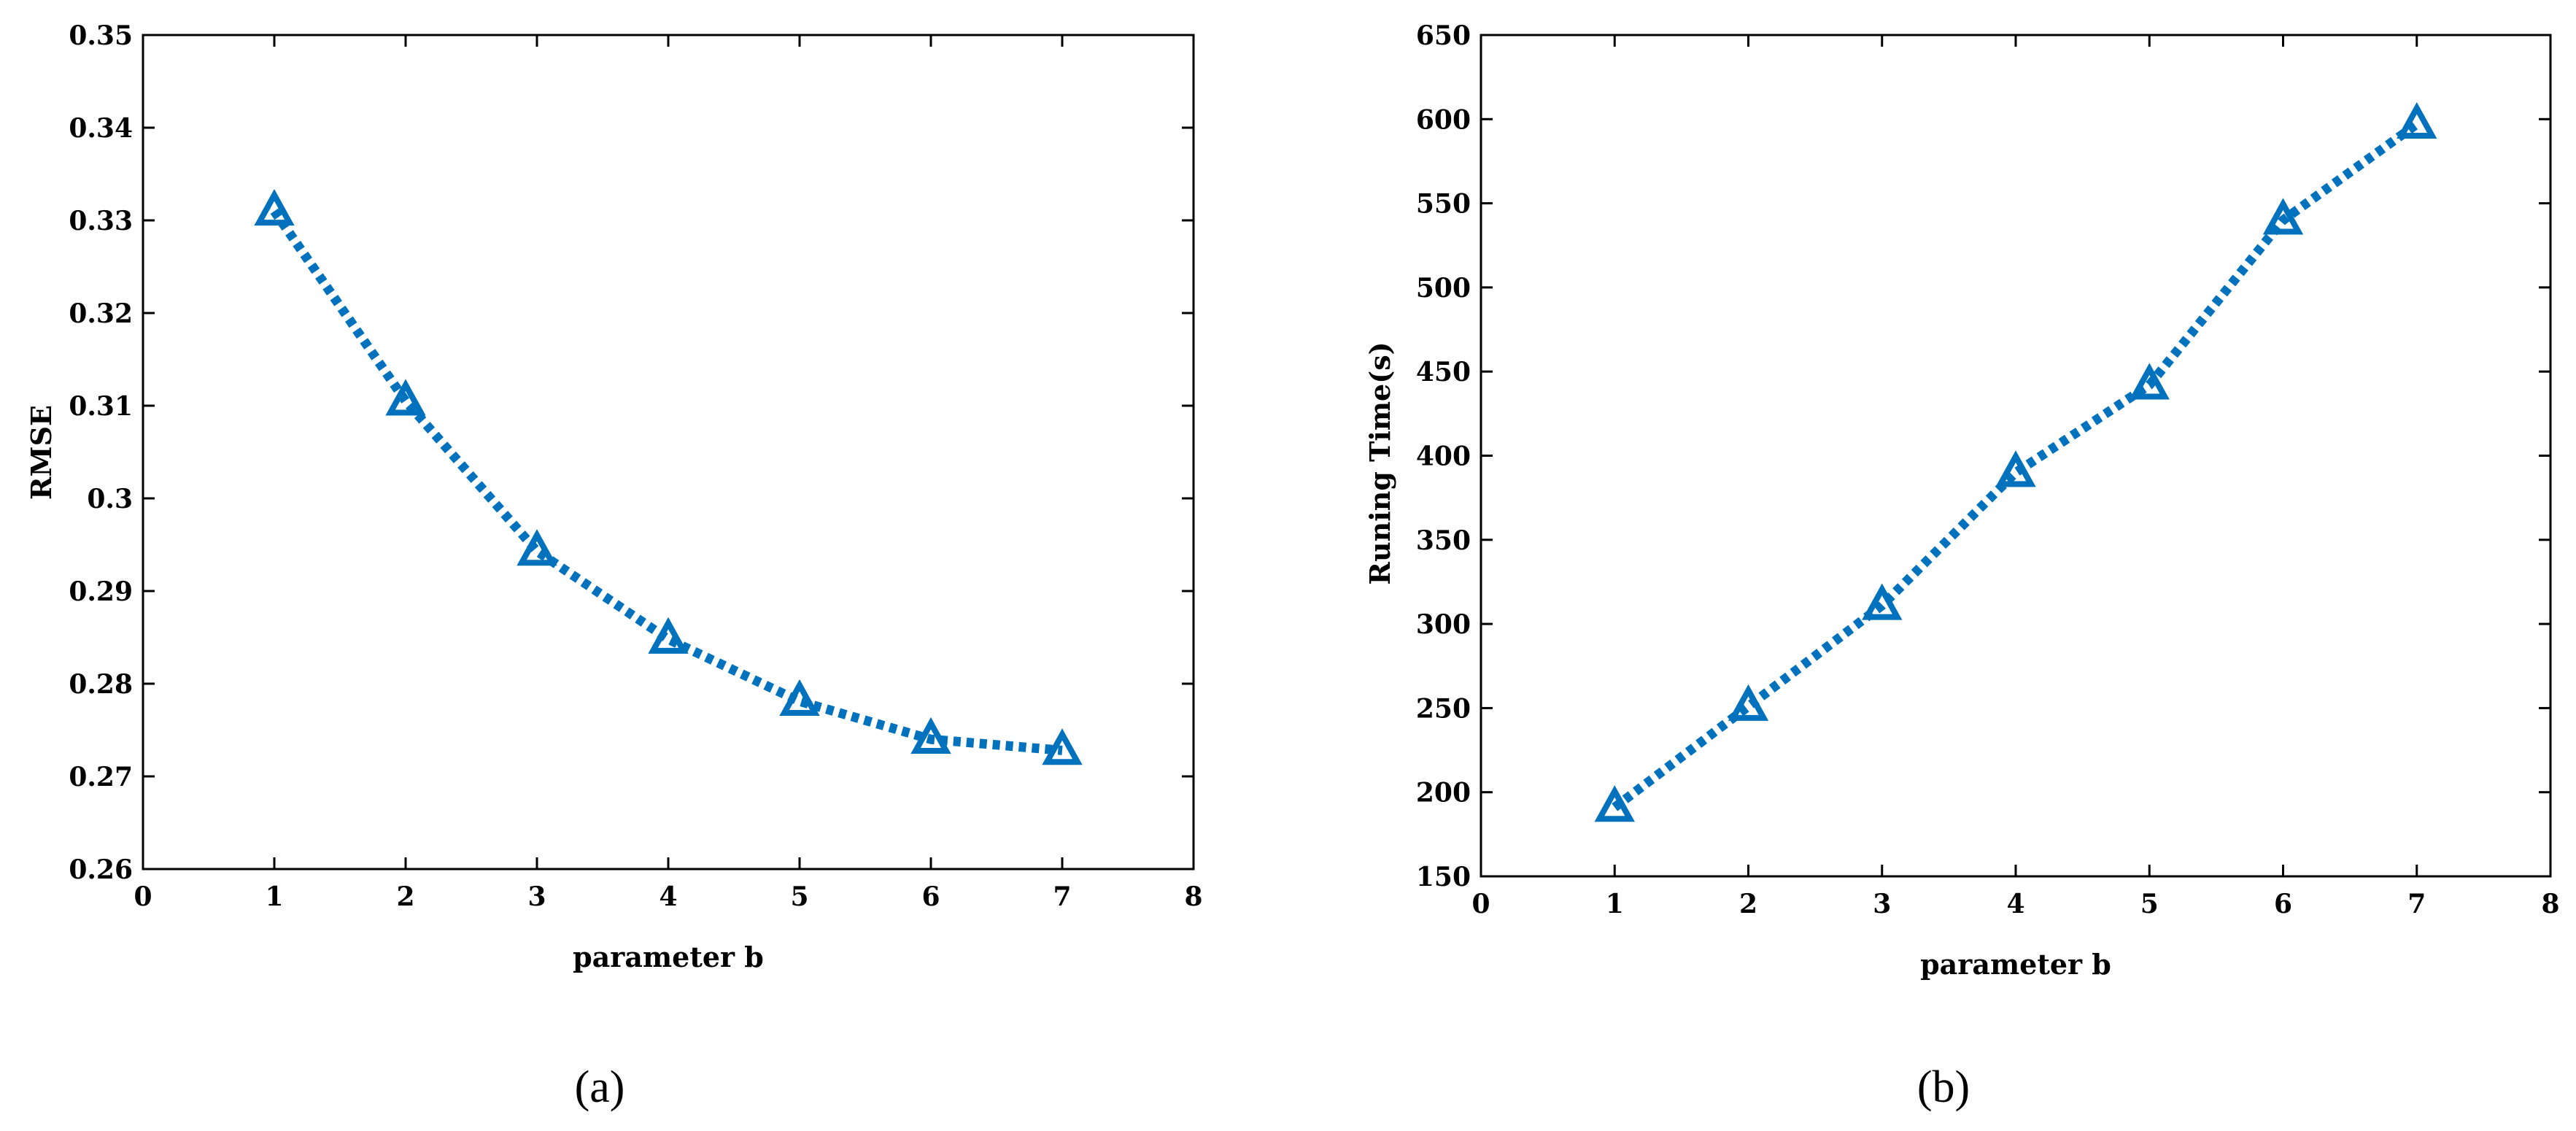 The width and height of the screenshot is (2576, 1131). Describe the element at coordinates (668, 957) in the screenshot. I see `x-axis-label-a: parameter b` at that location.